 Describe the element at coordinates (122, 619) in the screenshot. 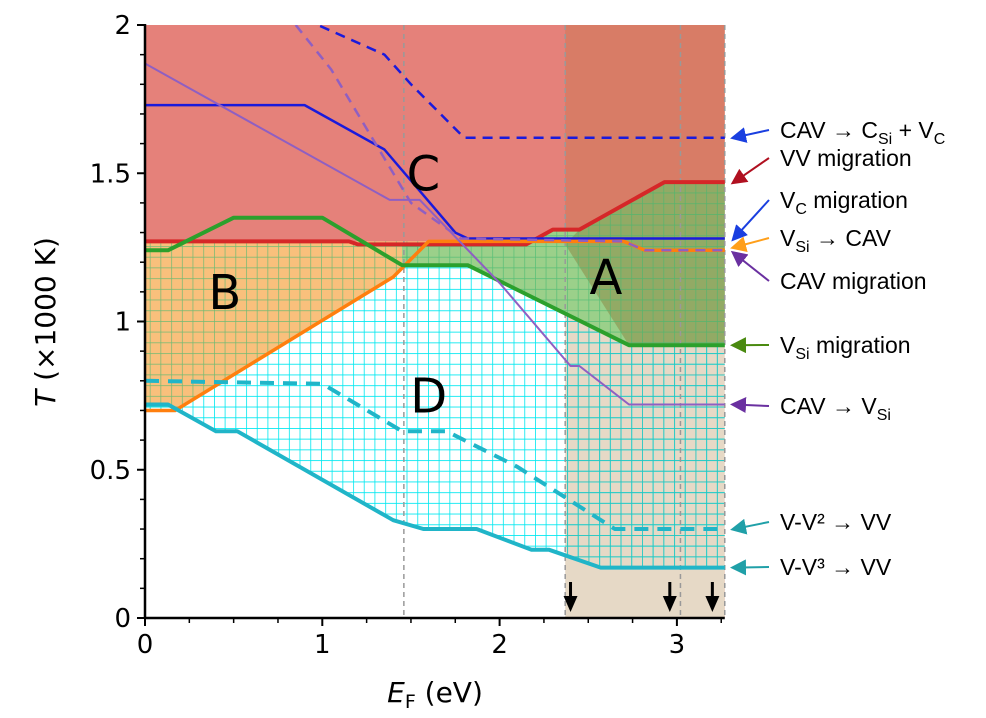

I see `y-tick-label-0: 0` at that location.